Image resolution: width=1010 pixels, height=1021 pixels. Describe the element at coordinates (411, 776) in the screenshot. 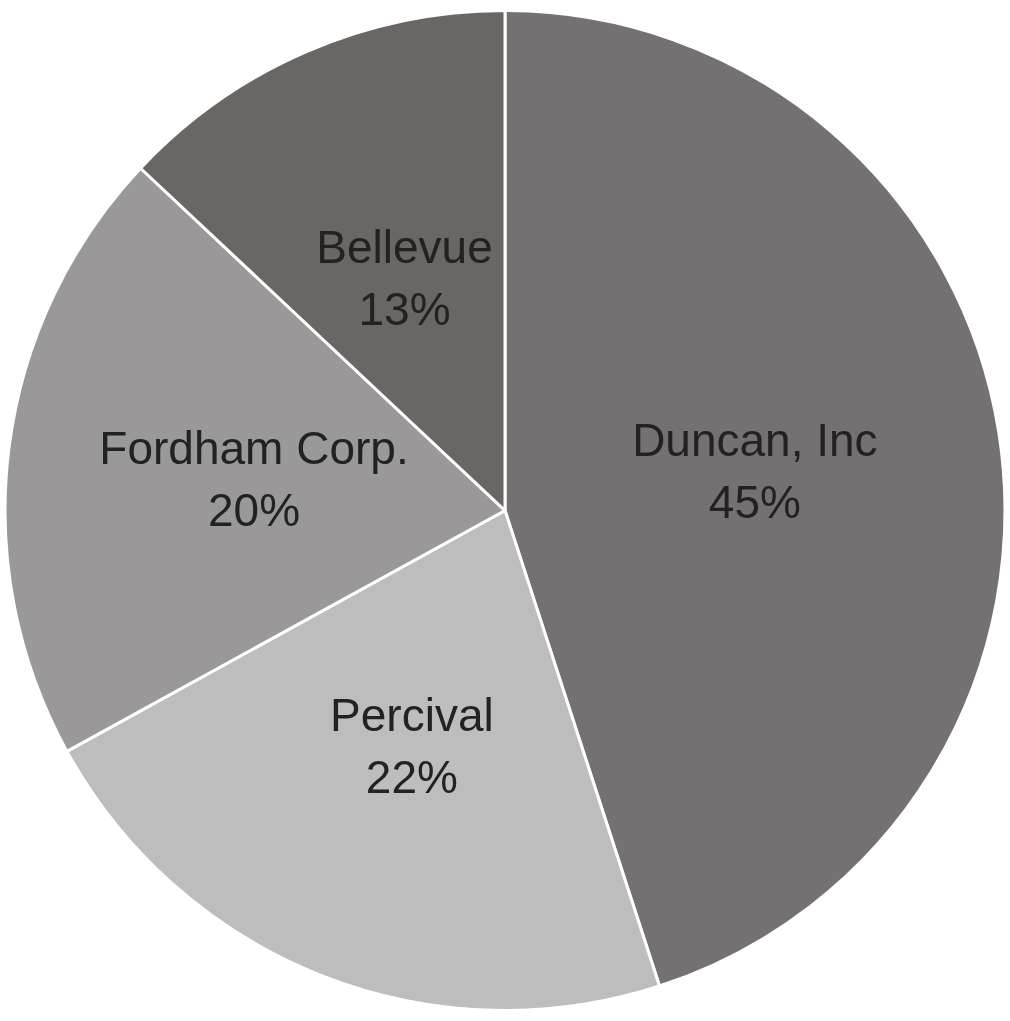

I see `data-label: 22%` at that location.